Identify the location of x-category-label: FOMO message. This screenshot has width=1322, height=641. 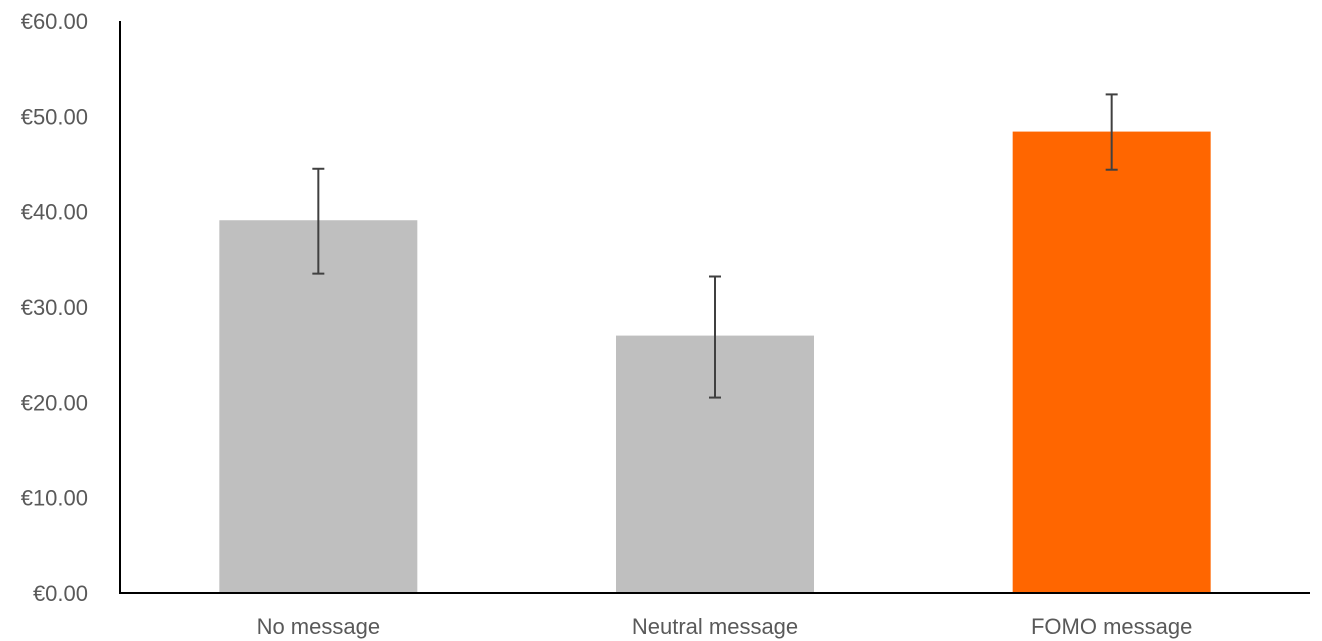
(1111, 626).